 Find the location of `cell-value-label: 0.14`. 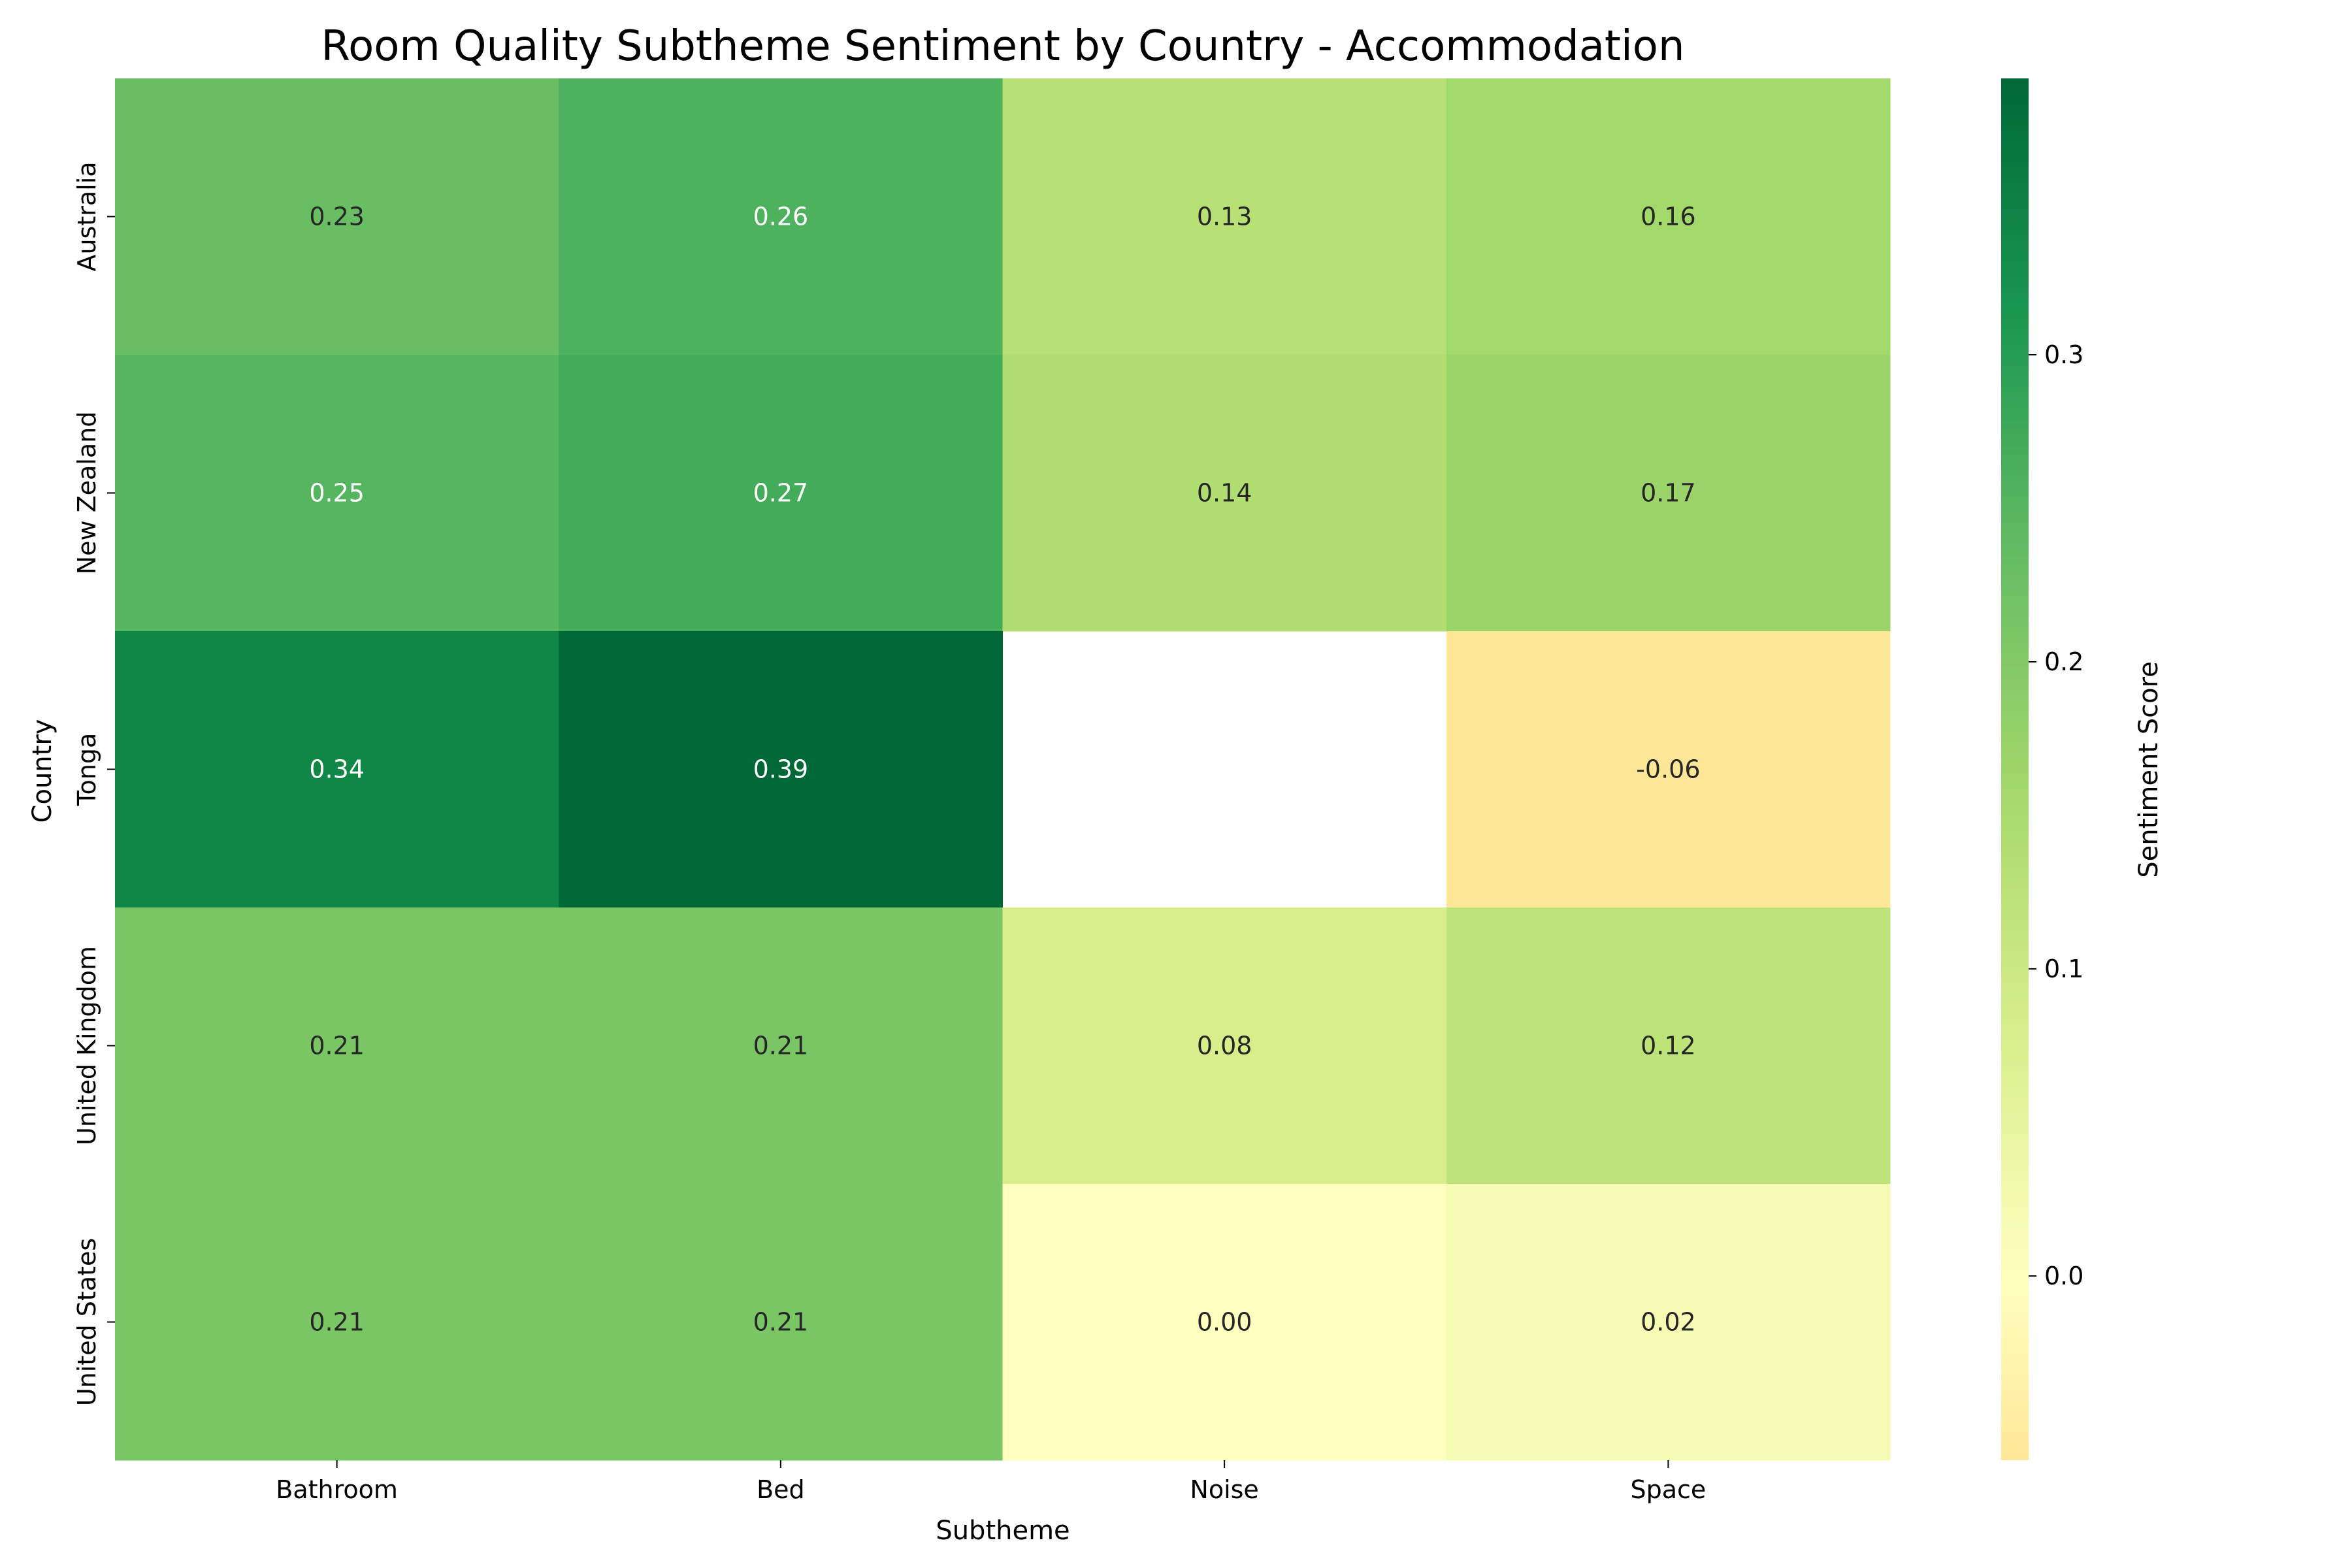

cell-value-label: 0.14 is located at coordinates (1224, 493).